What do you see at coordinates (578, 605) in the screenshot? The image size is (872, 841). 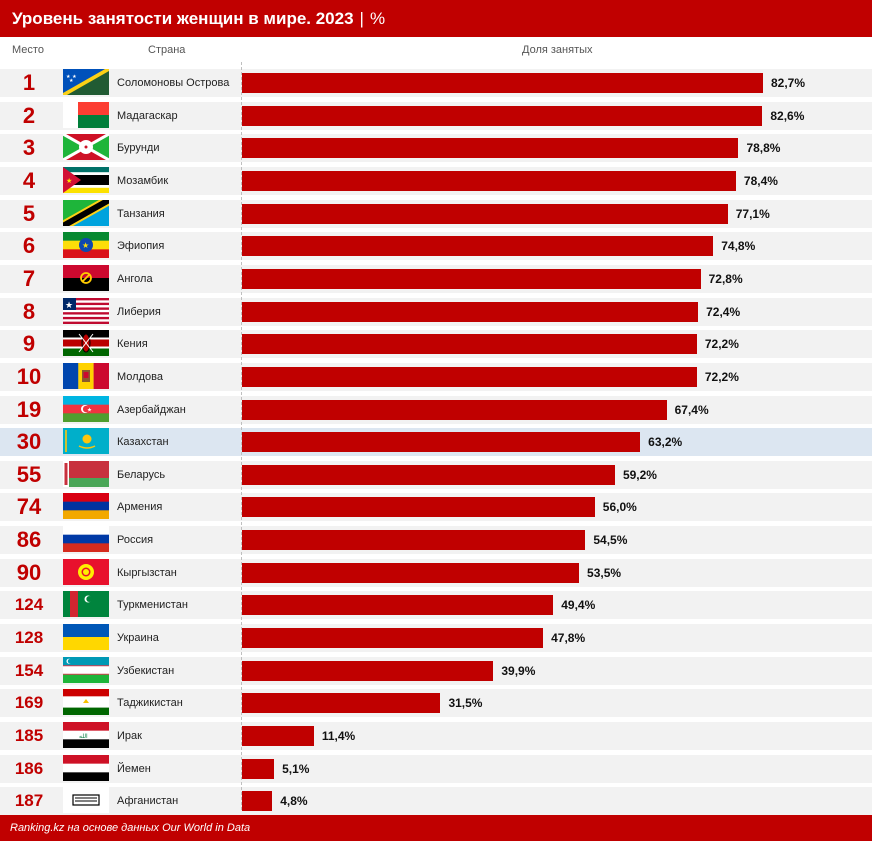 I see `value-label: 49,4%` at bounding box center [578, 605].